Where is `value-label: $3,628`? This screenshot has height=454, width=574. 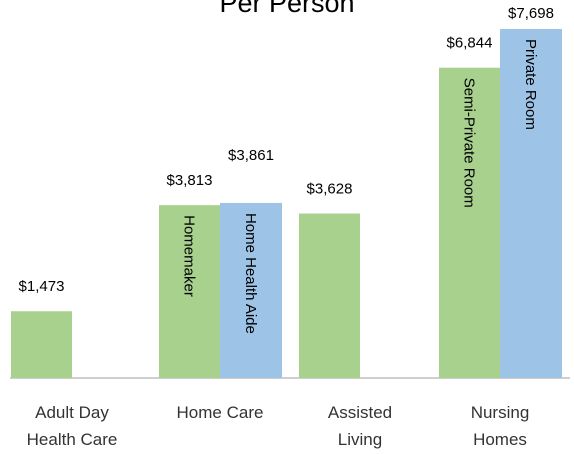 value-label: $3,628 is located at coordinates (330, 189).